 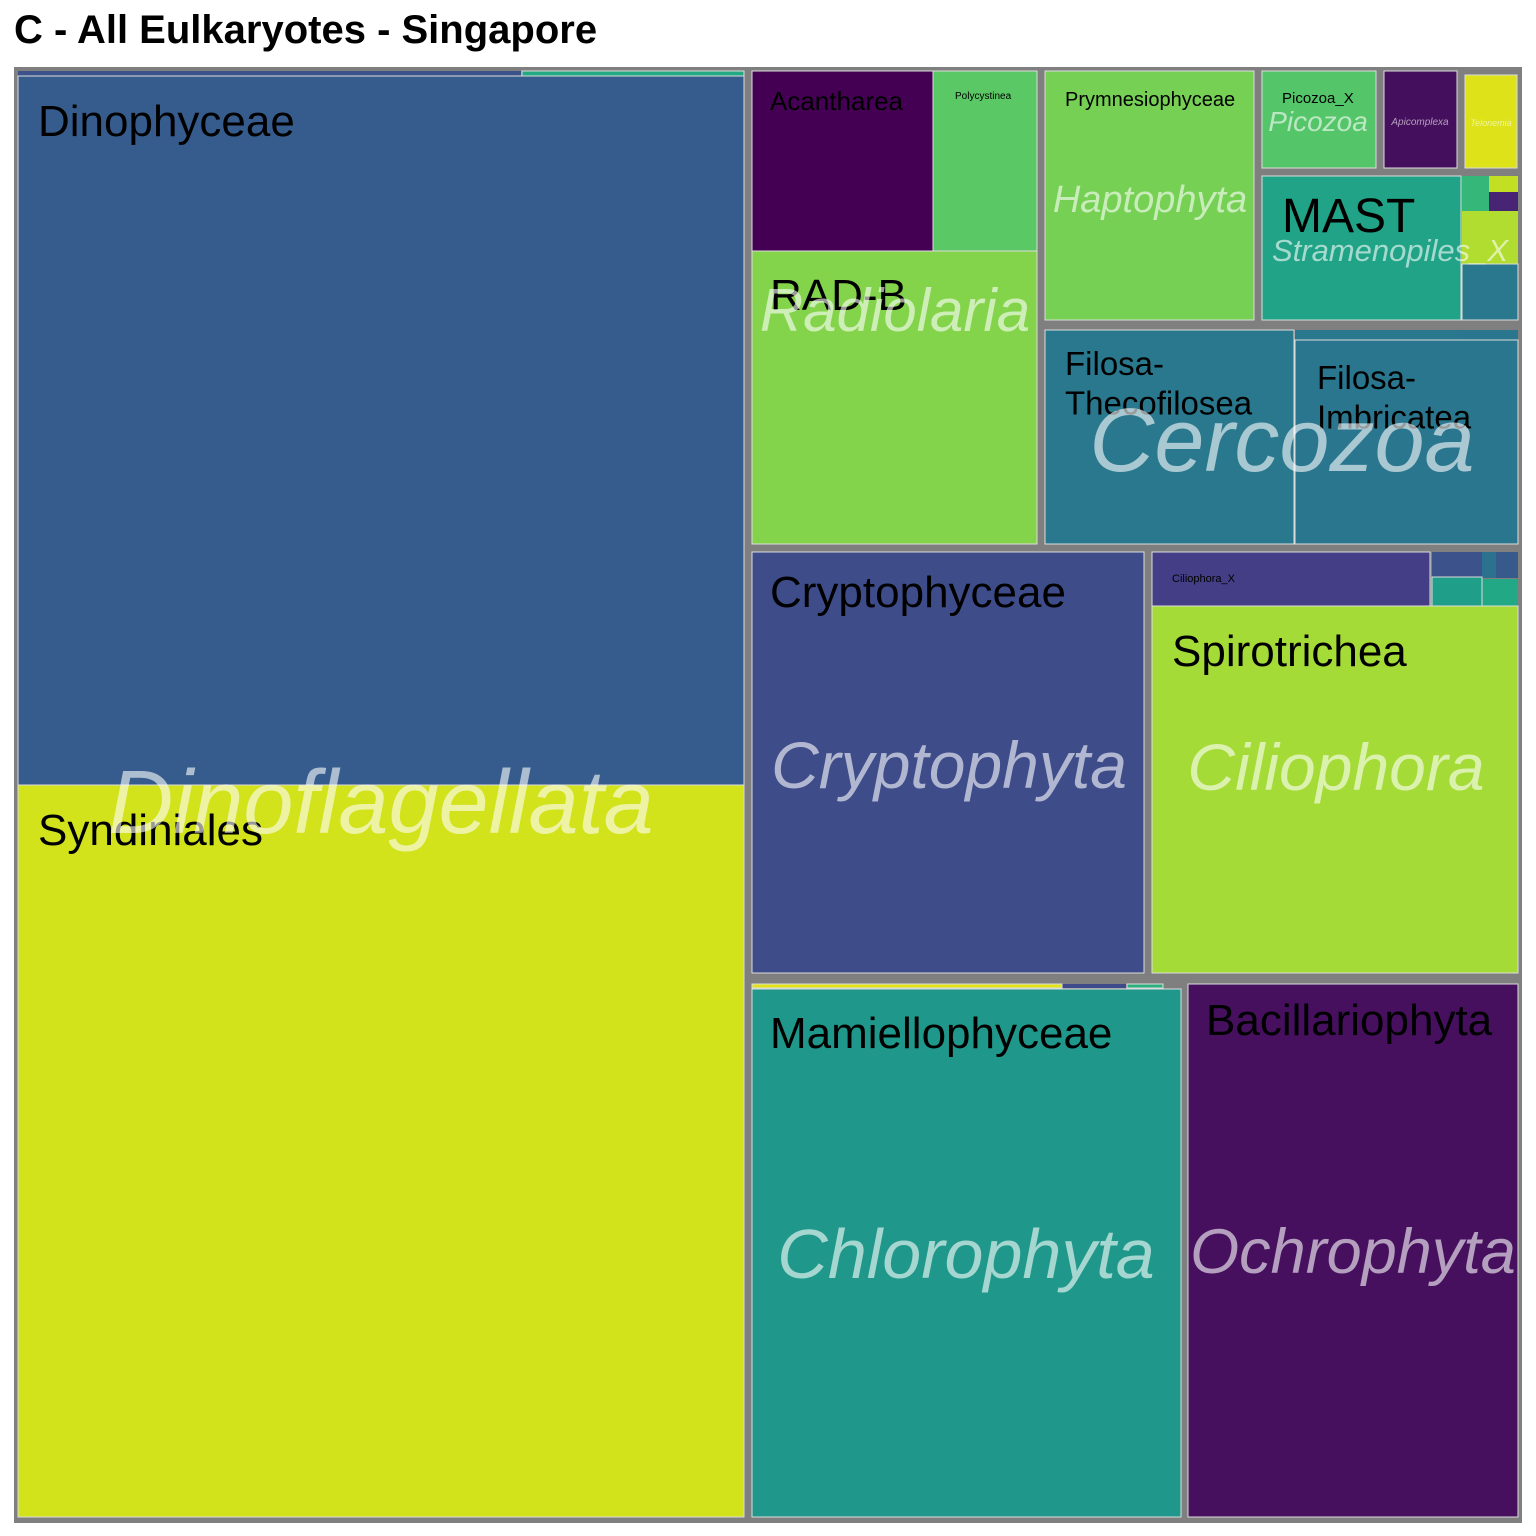 I want to click on phylum-label-ciliophora: Ciliophora, so click(x=1335, y=767).